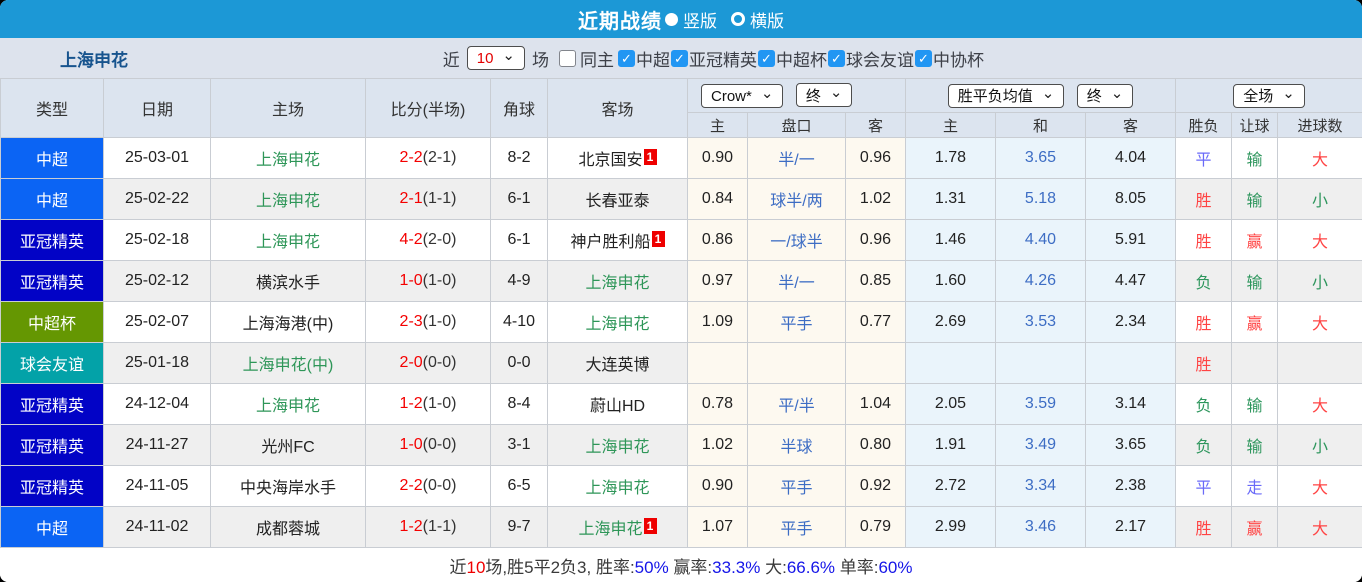  What do you see at coordinates (1319, 199) in the screenshot?
I see `result-goals: 小` at bounding box center [1319, 199].